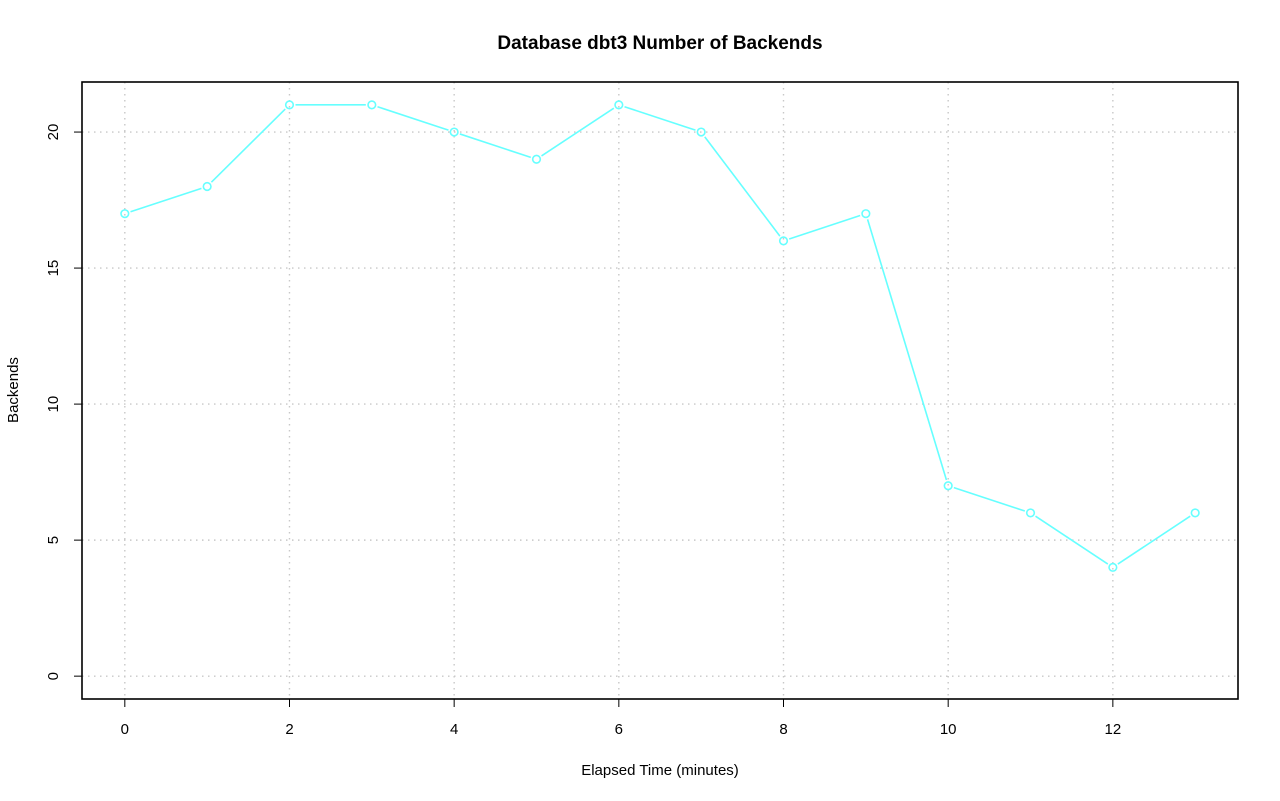 The height and width of the screenshot is (801, 1280). What do you see at coordinates (783, 729) in the screenshot?
I see `x-tick-label-8: 8` at bounding box center [783, 729].